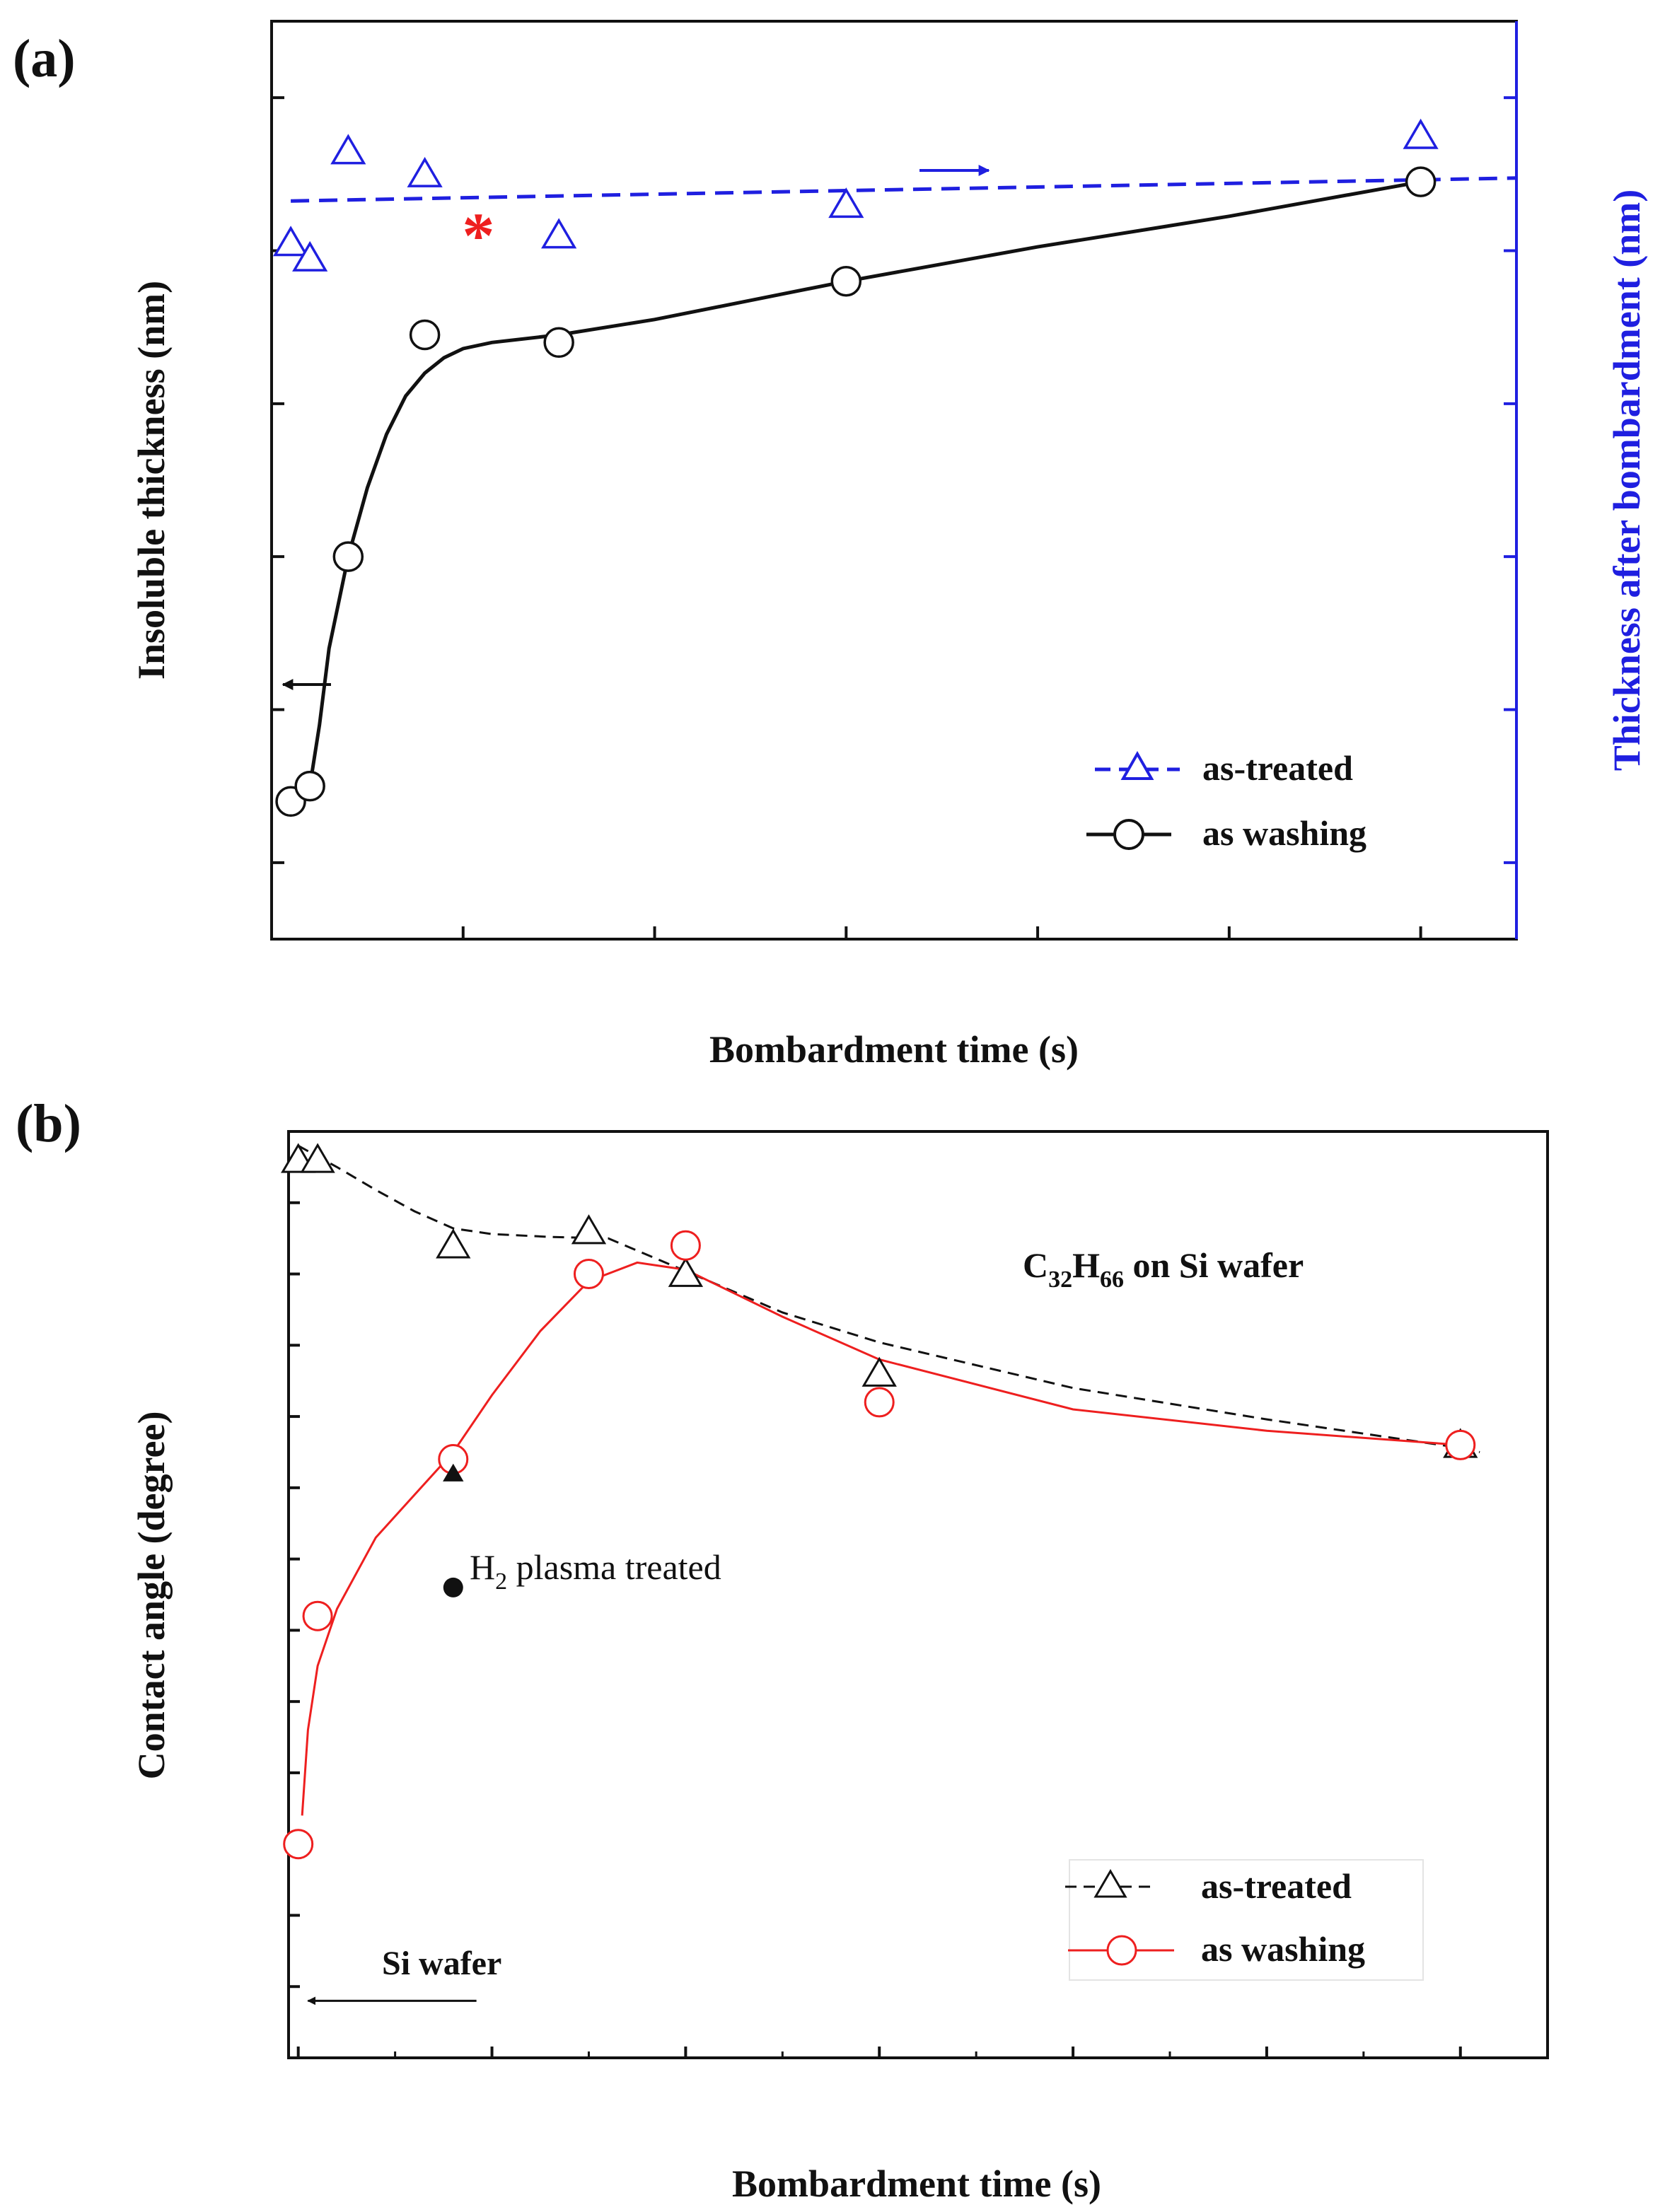 This screenshot has width=1677, height=2212. Describe the element at coordinates (478, 235) in the screenshot. I see `asterisk-annotation: *` at that location.